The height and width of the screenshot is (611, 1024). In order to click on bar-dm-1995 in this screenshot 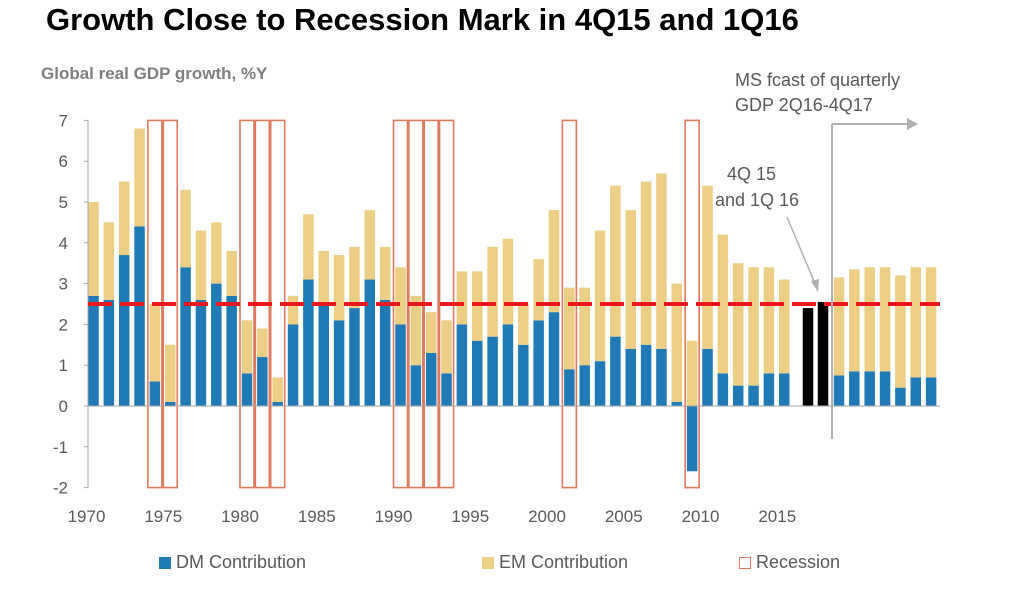, I will do `click(477, 373)`.